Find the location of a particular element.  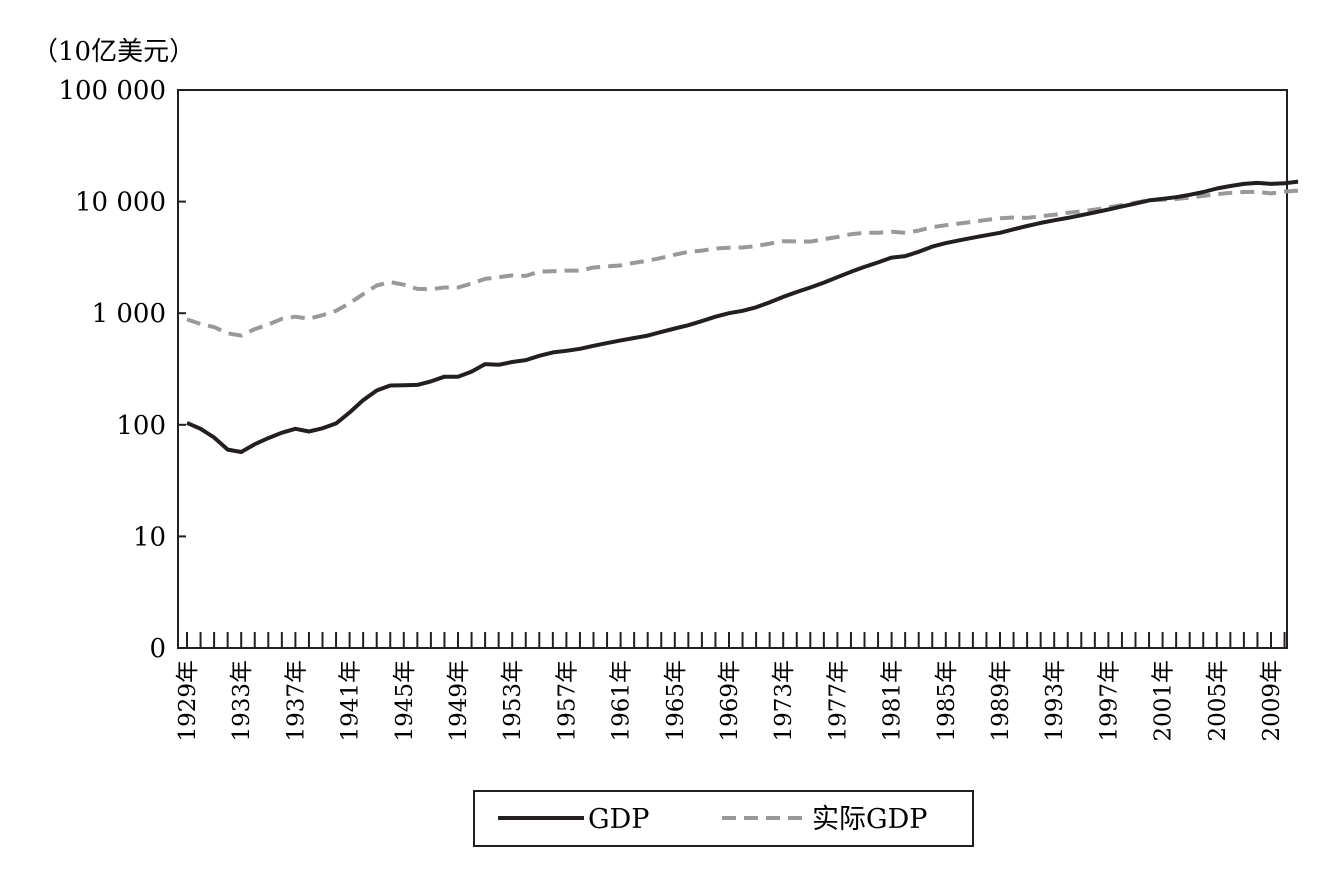

x-tick-label: 1937年 is located at coordinates (296, 701).